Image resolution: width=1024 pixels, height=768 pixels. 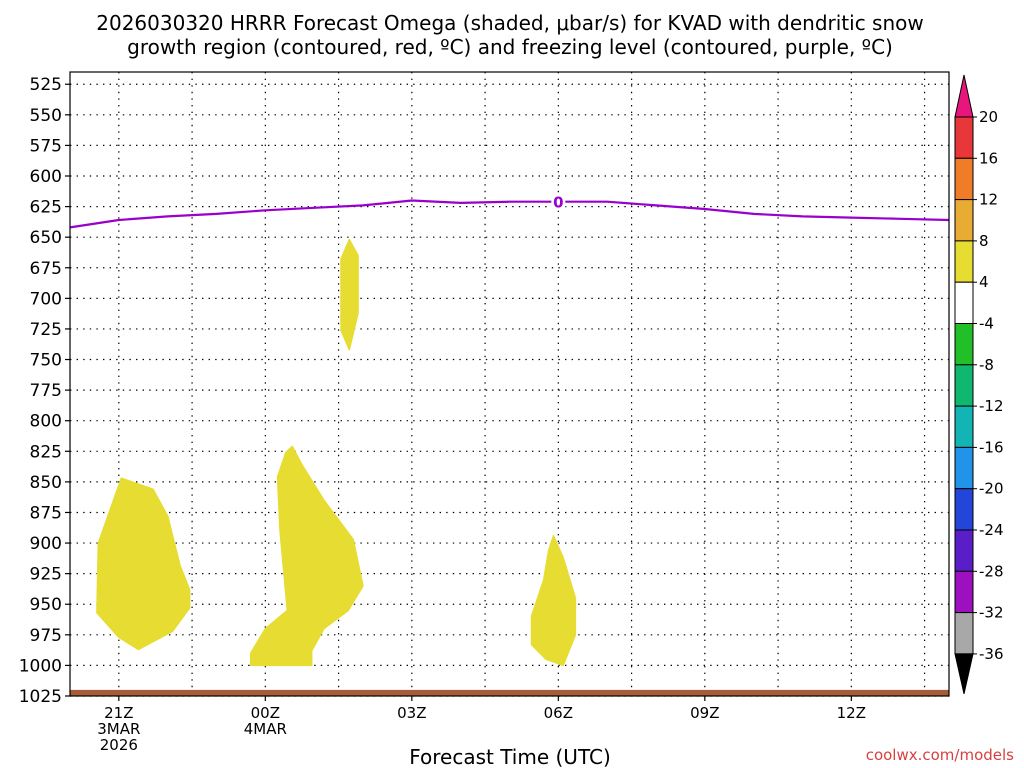 What do you see at coordinates (46, 361) in the screenshot?
I see `y-tick-label: 750` at bounding box center [46, 361].